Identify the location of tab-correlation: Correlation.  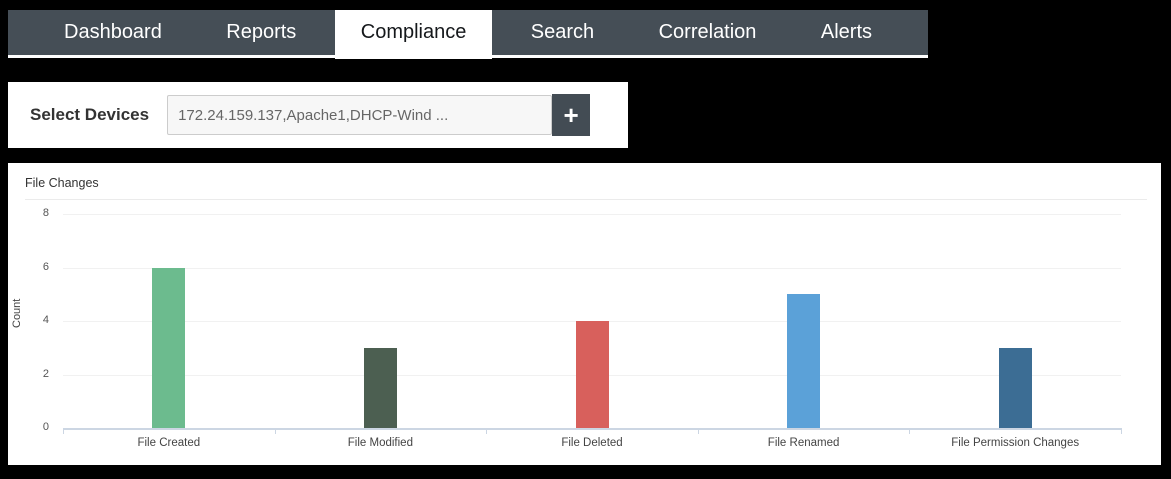
(707, 32).